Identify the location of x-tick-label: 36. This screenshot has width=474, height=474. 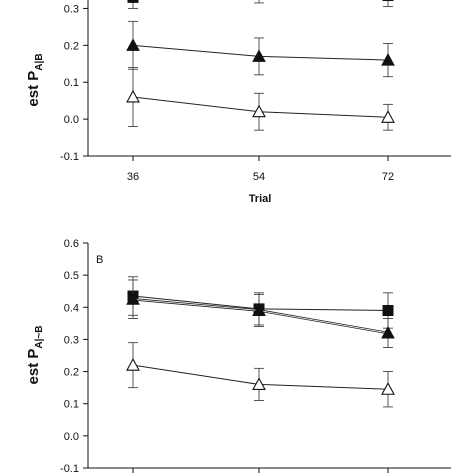
(133, 177).